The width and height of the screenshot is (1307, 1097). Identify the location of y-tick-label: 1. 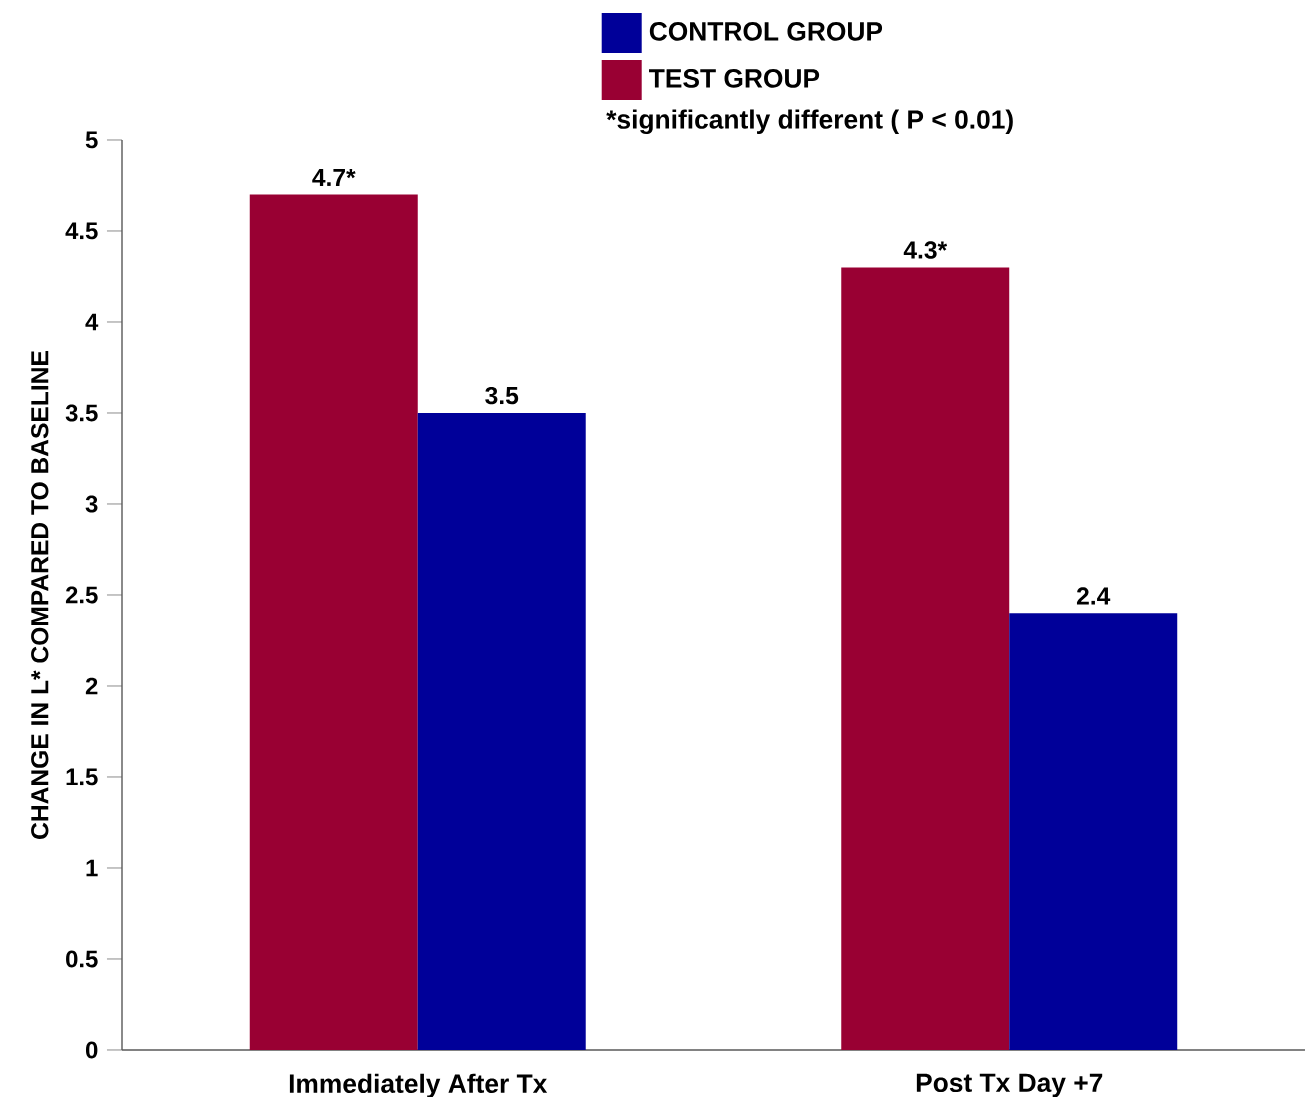
(92, 868).